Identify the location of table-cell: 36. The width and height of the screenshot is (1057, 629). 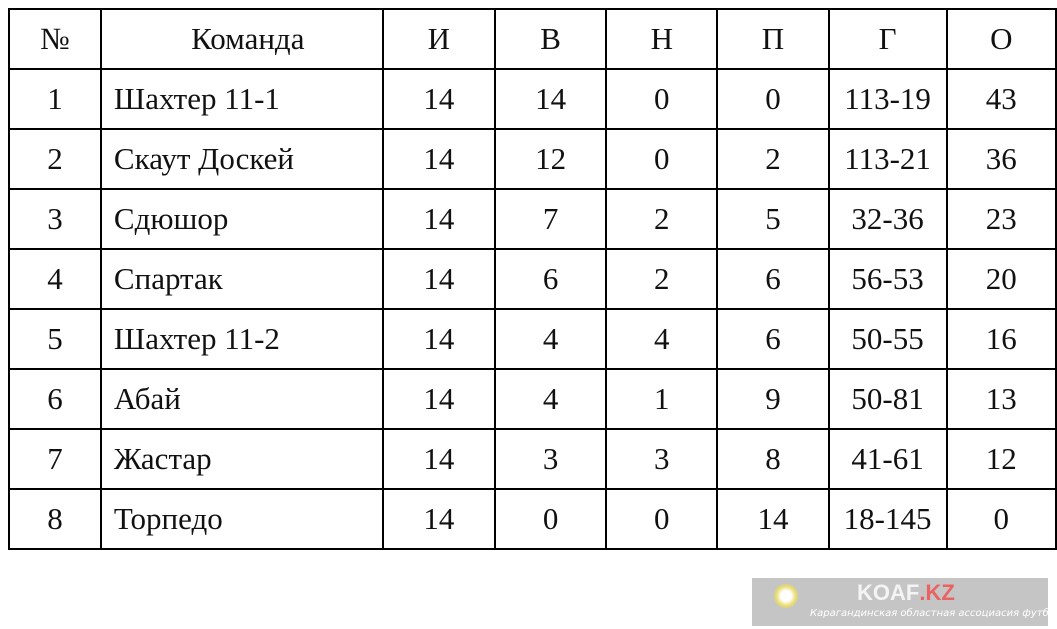
(1001, 159).